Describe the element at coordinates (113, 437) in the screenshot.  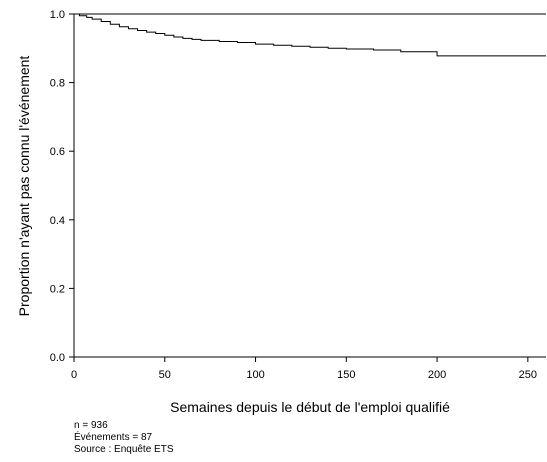
I see `events-note: Événements = 87` at that location.